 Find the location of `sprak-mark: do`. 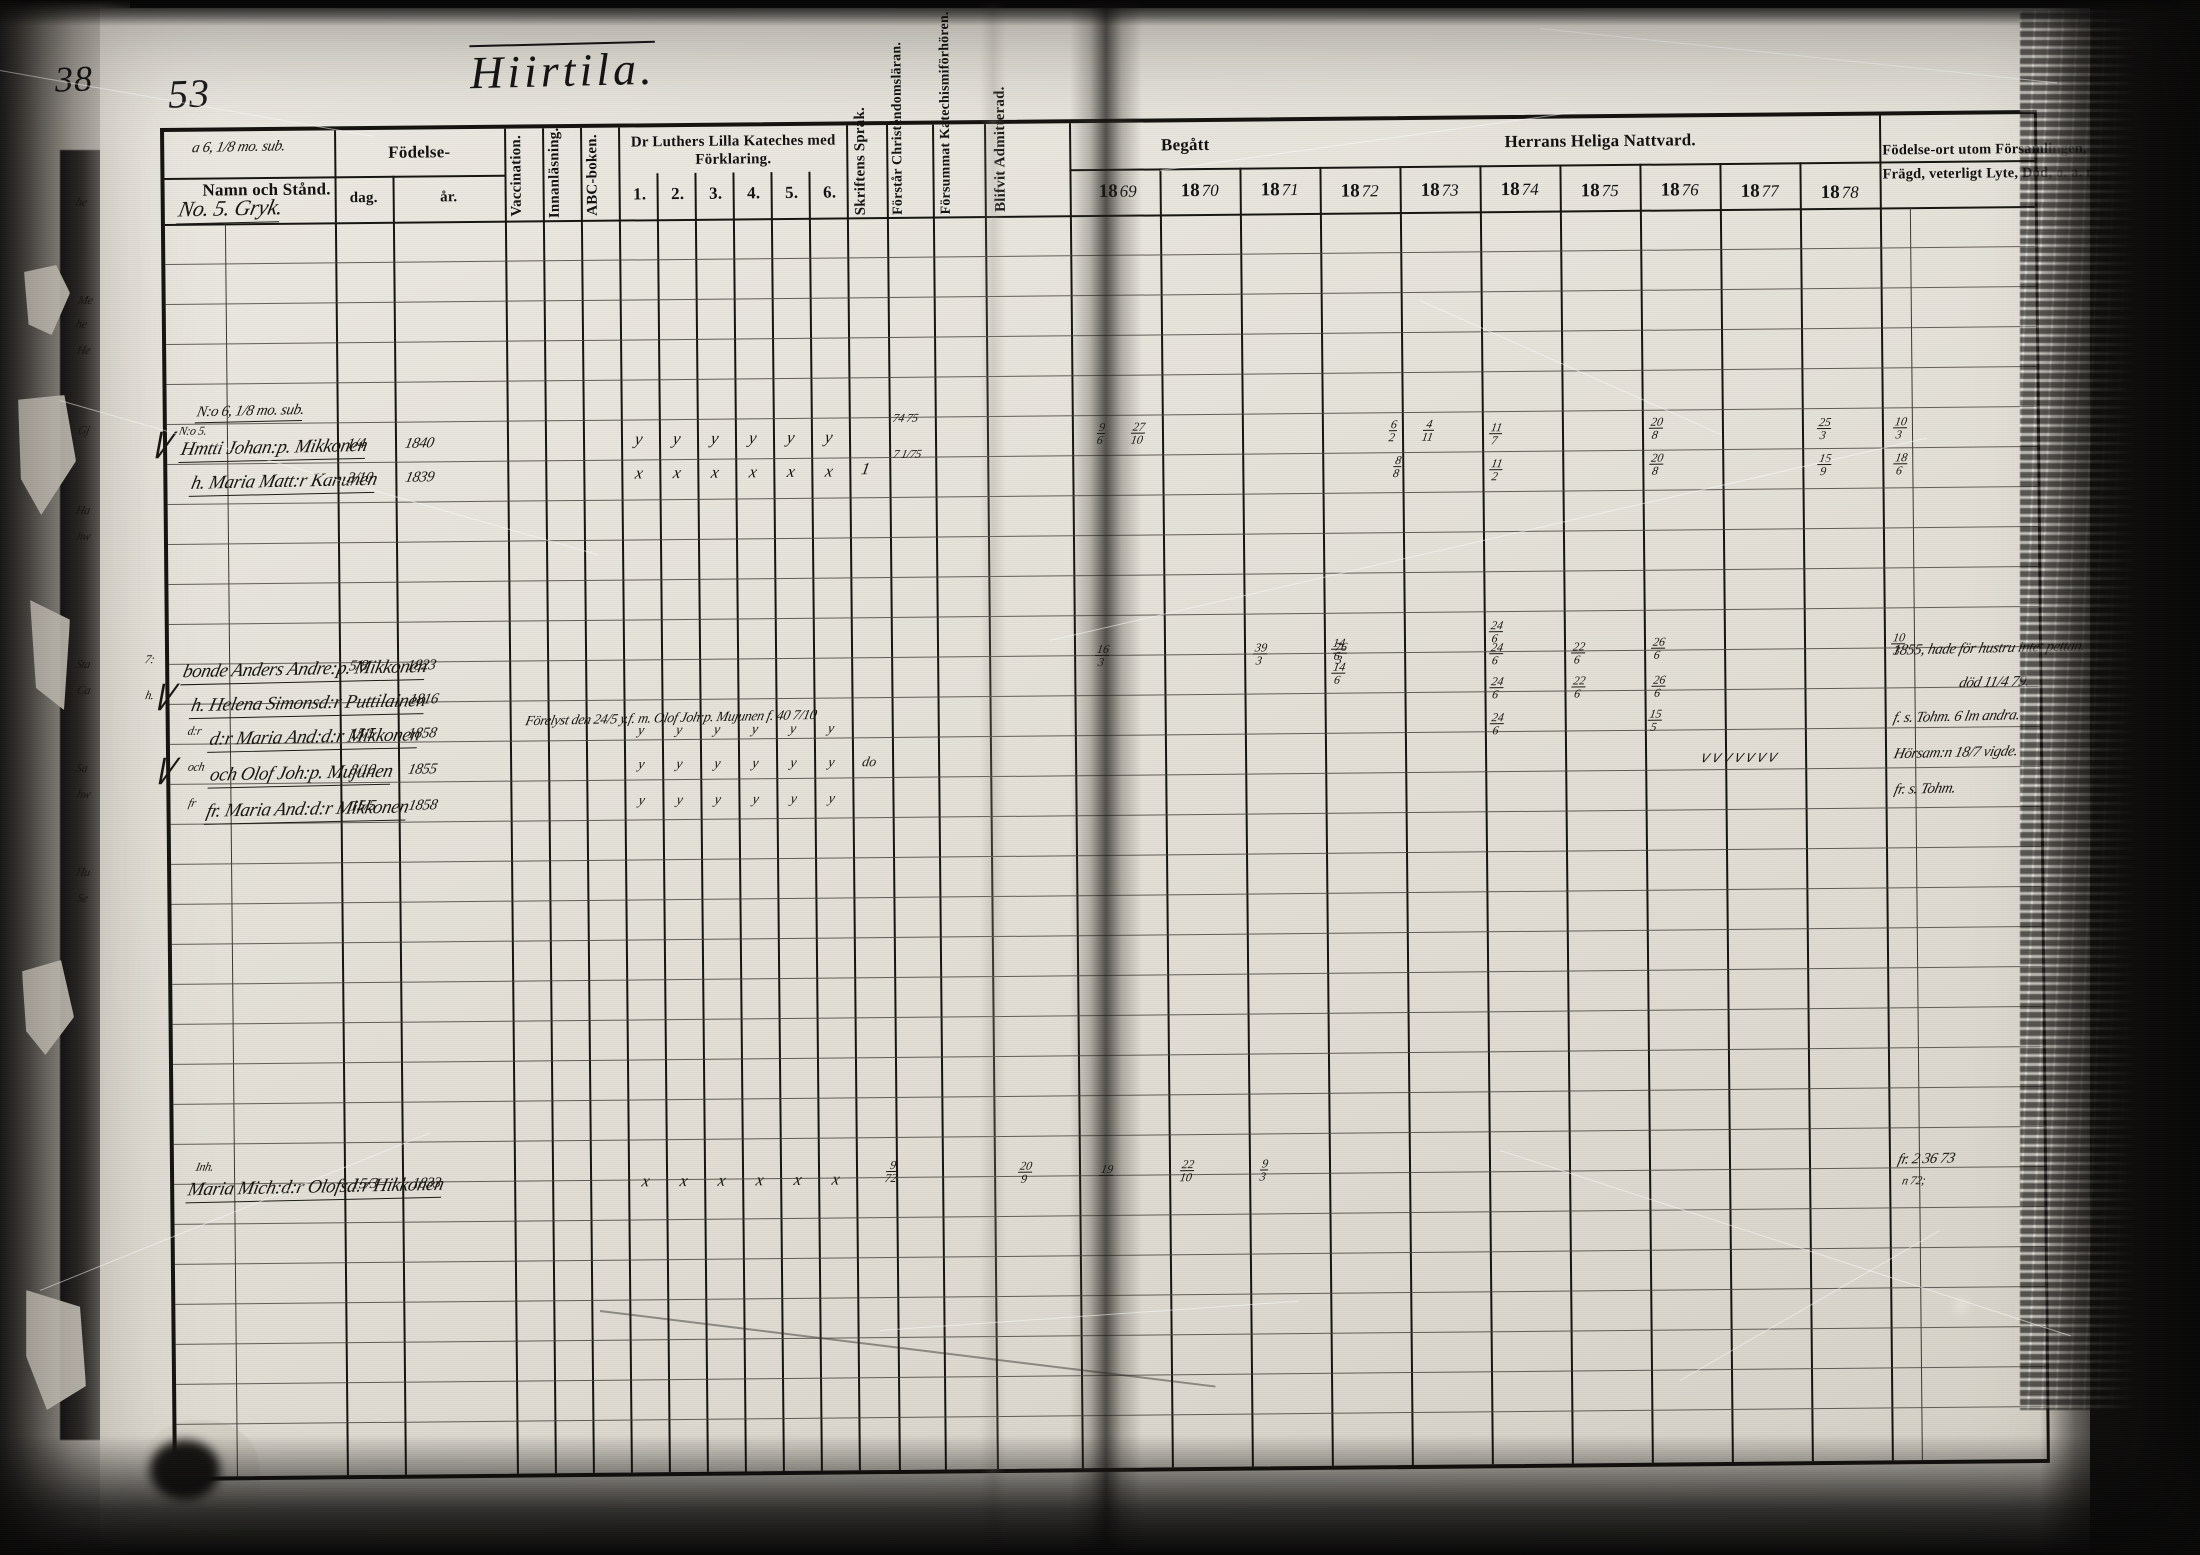

sprak-mark: do is located at coordinates (869, 763).